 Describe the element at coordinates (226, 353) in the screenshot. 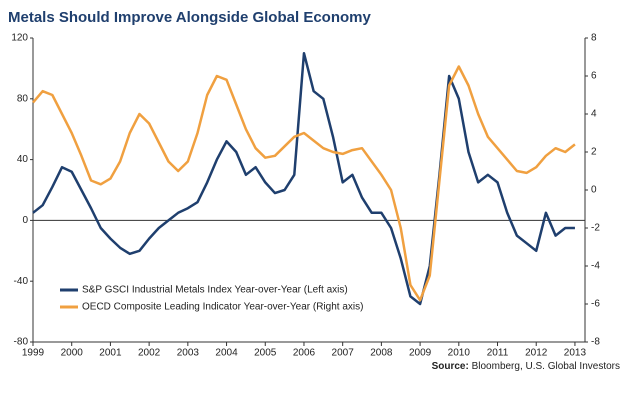

I see `x-tick-label: 2004` at that location.